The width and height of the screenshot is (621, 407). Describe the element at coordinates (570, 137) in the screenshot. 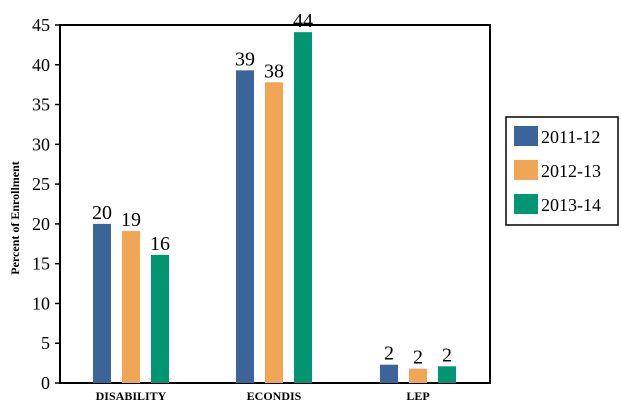

I see `legend-label: 2011-12` at that location.